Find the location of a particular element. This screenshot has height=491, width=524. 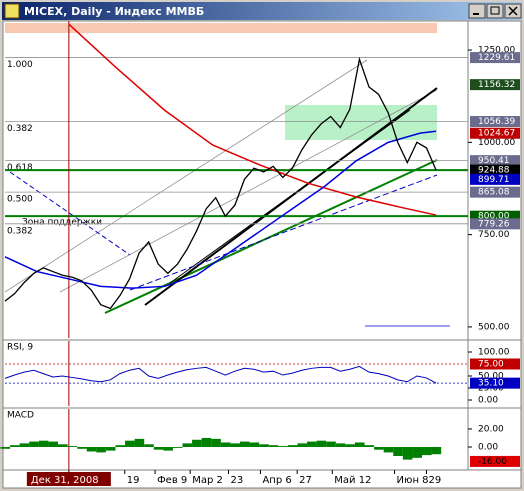

maximize-glyph is located at coordinates (495, 10).